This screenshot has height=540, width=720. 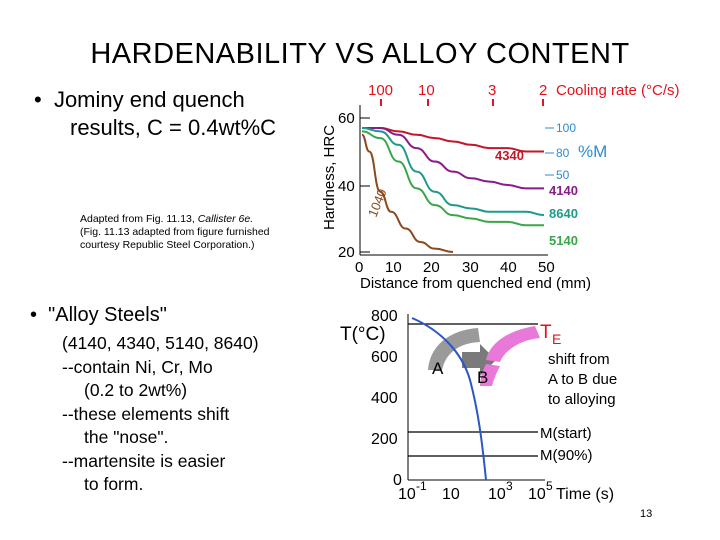 What do you see at coordinates (431, 267) in the screenshot?
I see `x-tick-20: 20` at bounding box center [431, 267].